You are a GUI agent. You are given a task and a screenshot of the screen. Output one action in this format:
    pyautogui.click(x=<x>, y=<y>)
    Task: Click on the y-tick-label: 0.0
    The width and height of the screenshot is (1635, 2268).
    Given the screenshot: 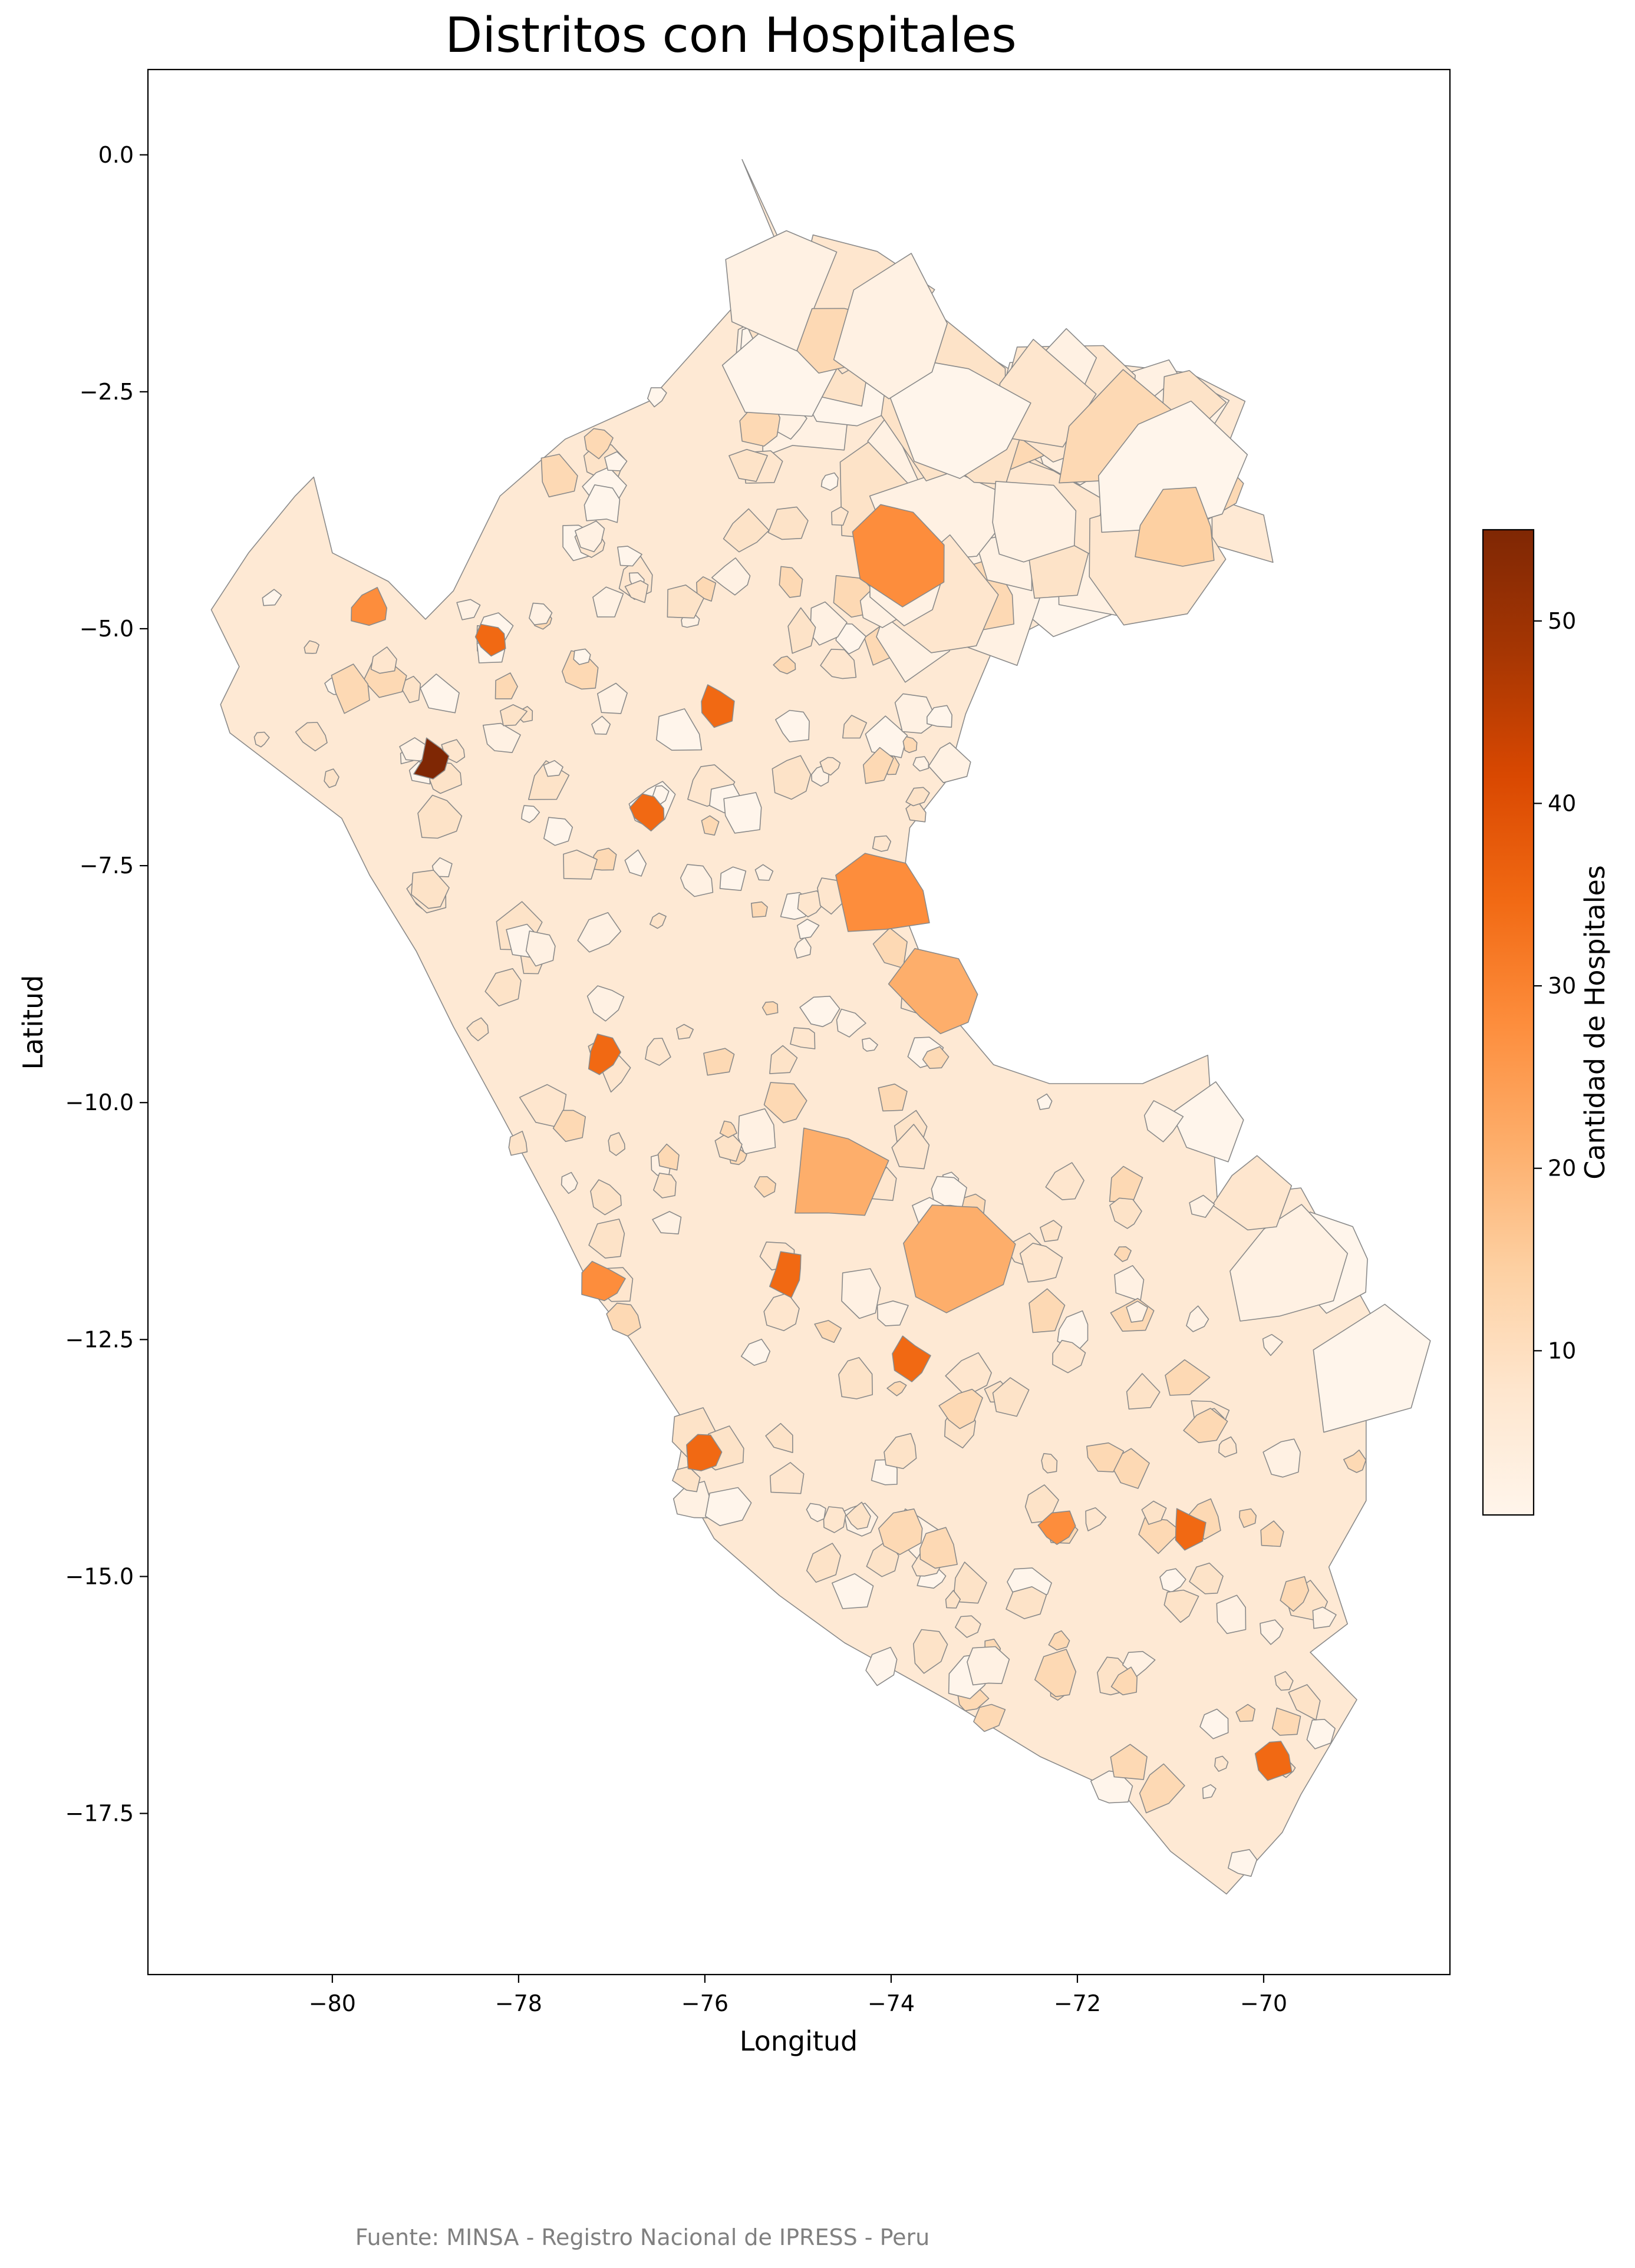 What is the action you would take?
    pyautogui.click(x=116, y=155)
    